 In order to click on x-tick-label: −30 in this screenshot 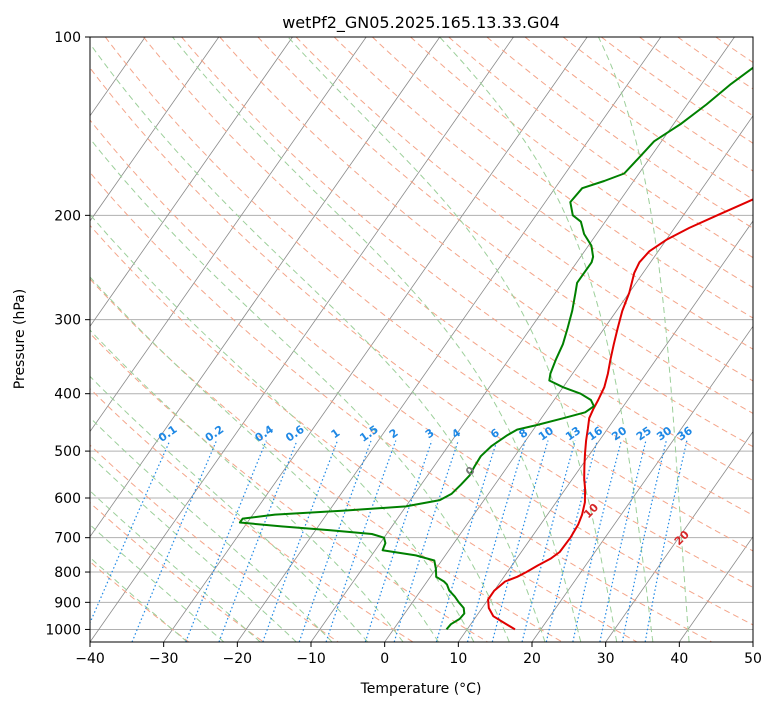, I will do `click(164, 659)`.